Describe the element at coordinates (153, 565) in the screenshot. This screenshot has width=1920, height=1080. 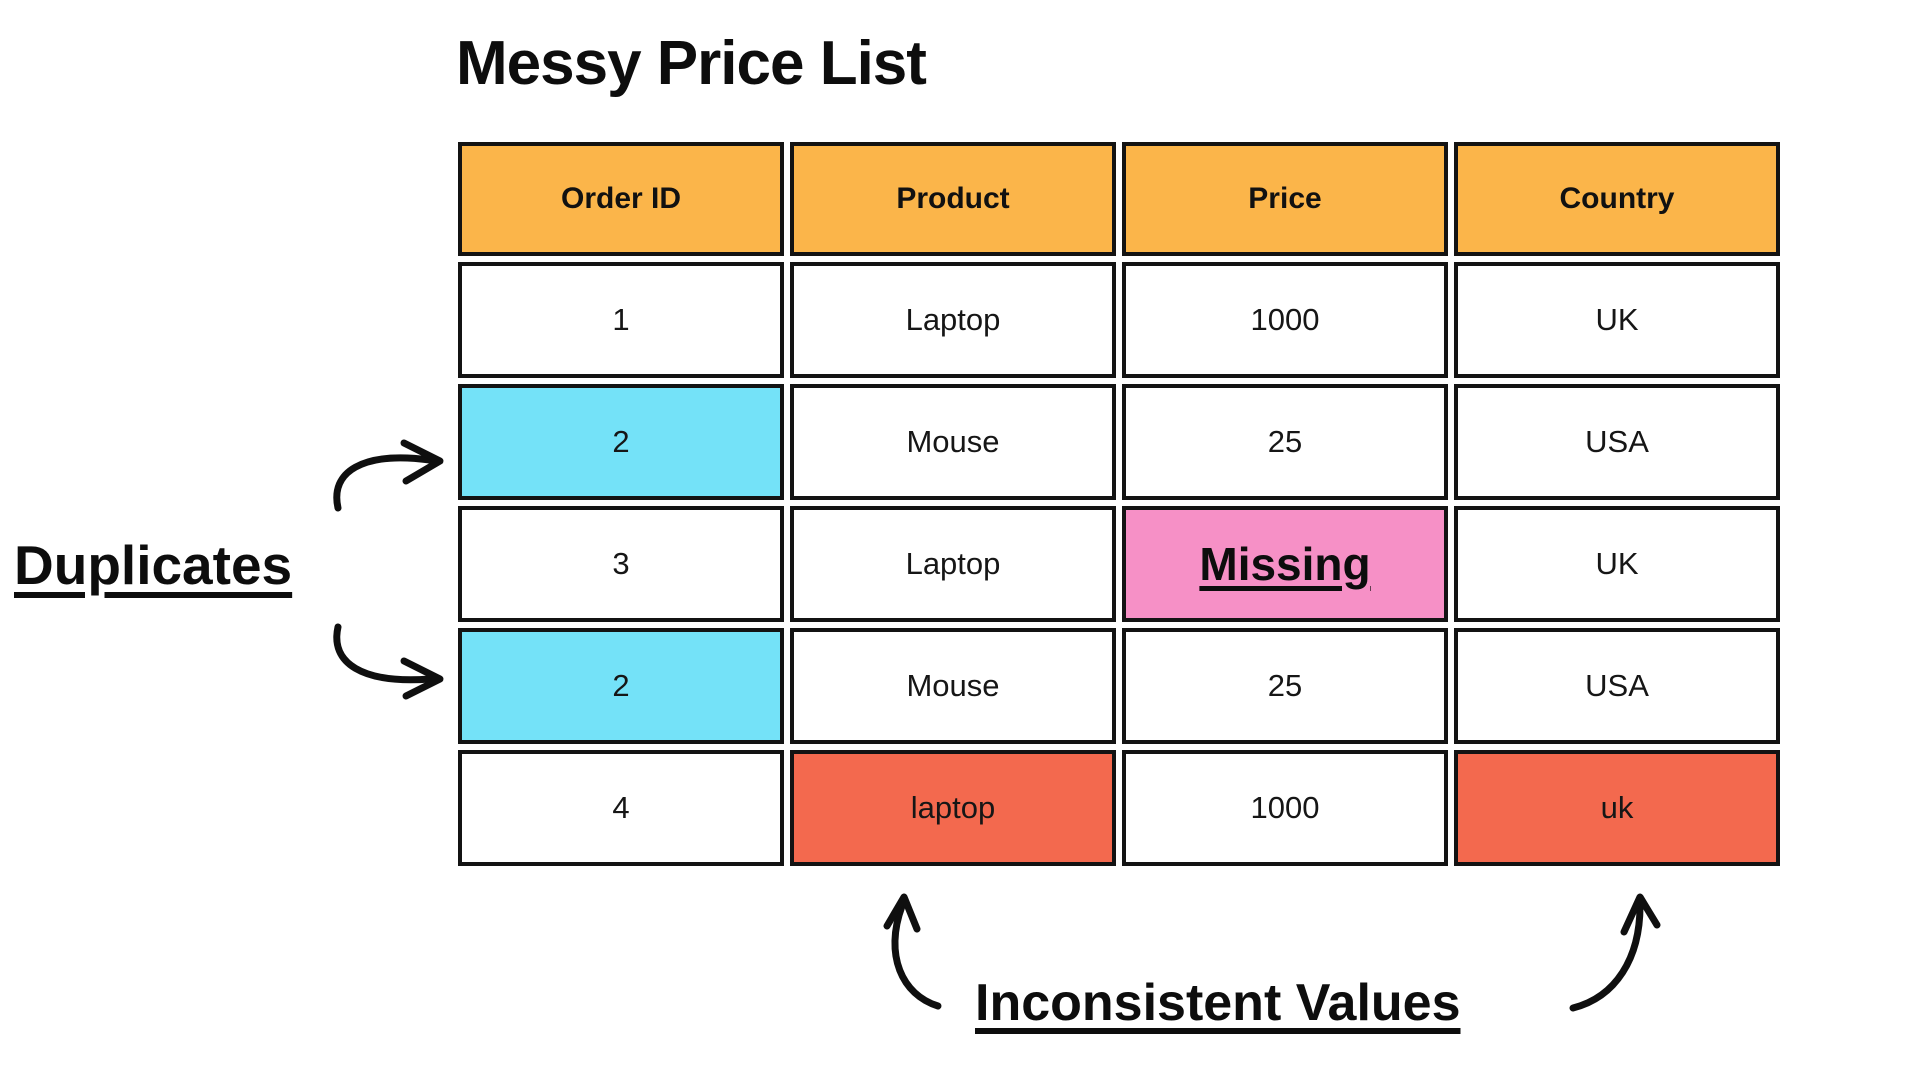
I see `duplicates-label: Duplicates` at that location.